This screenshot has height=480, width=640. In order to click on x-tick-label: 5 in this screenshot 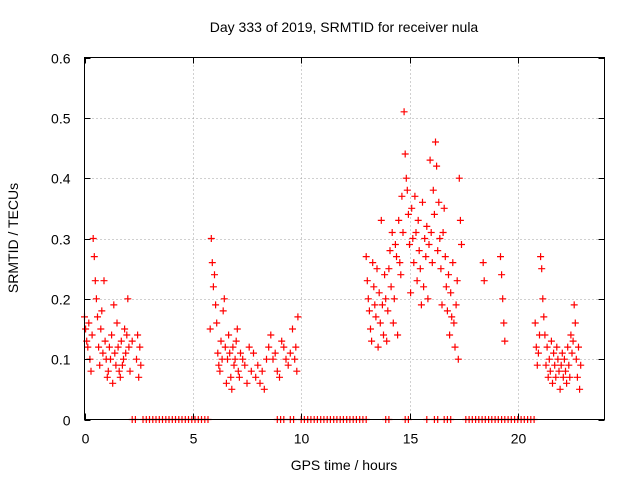, I will do `click(194, 439)`.